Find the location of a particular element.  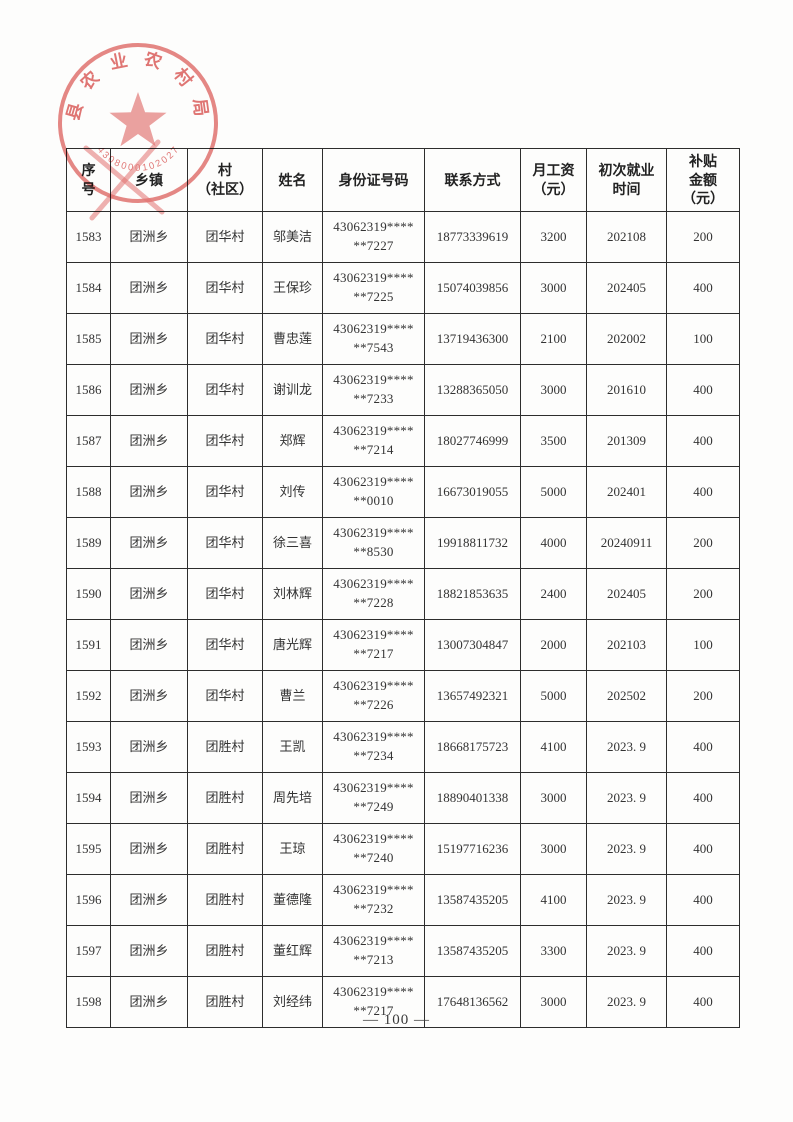

cell-seq: 1597 is located at coordinates (88, 951).